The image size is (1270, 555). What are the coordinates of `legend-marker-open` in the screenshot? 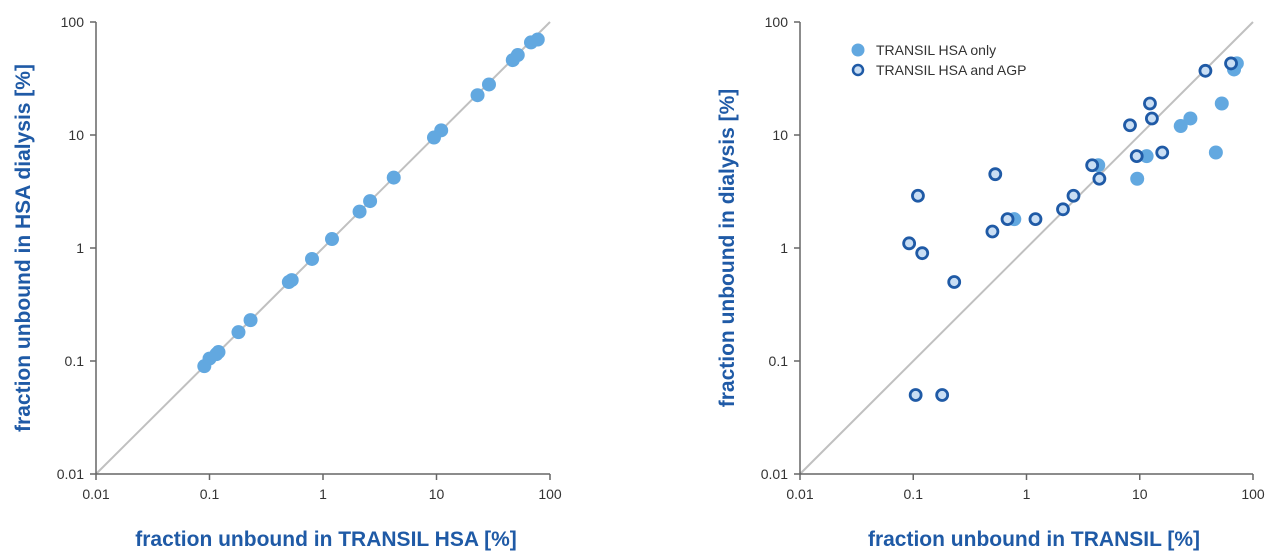 It's located at (858, 70).